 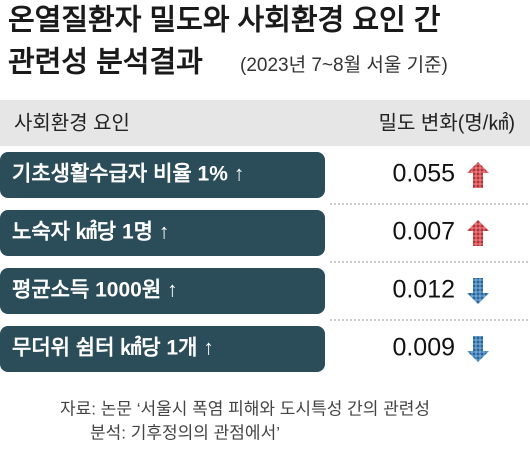 What do you see at coordinates (128, 174) in the screenshot?
I see `row-label: 기초생활수급자 비율 1% ↑` at bounding box center [128, 174].